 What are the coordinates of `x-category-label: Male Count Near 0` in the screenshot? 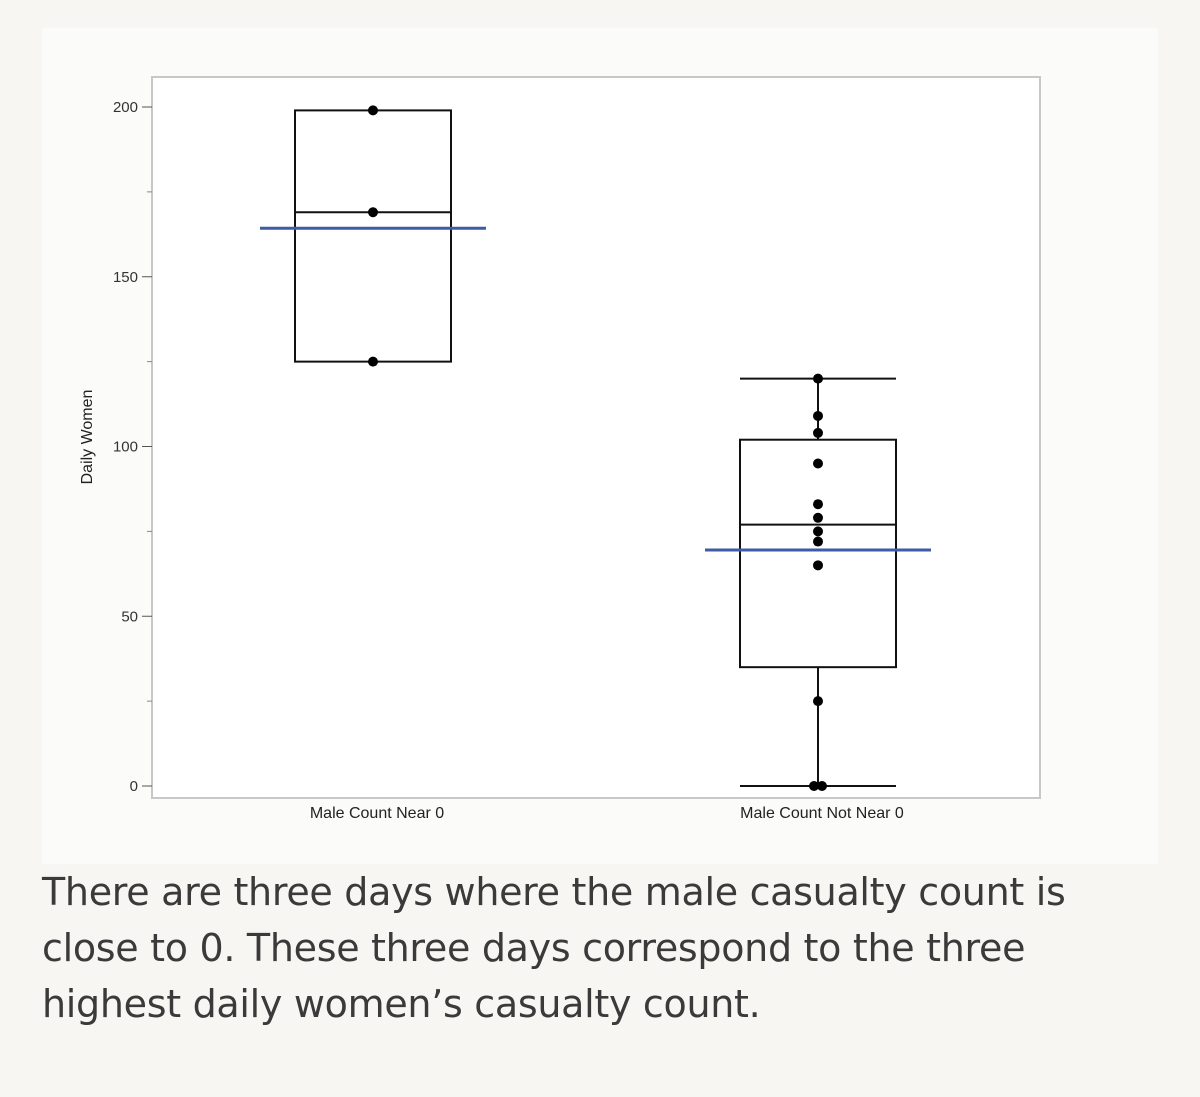 It's located at (377, 813).